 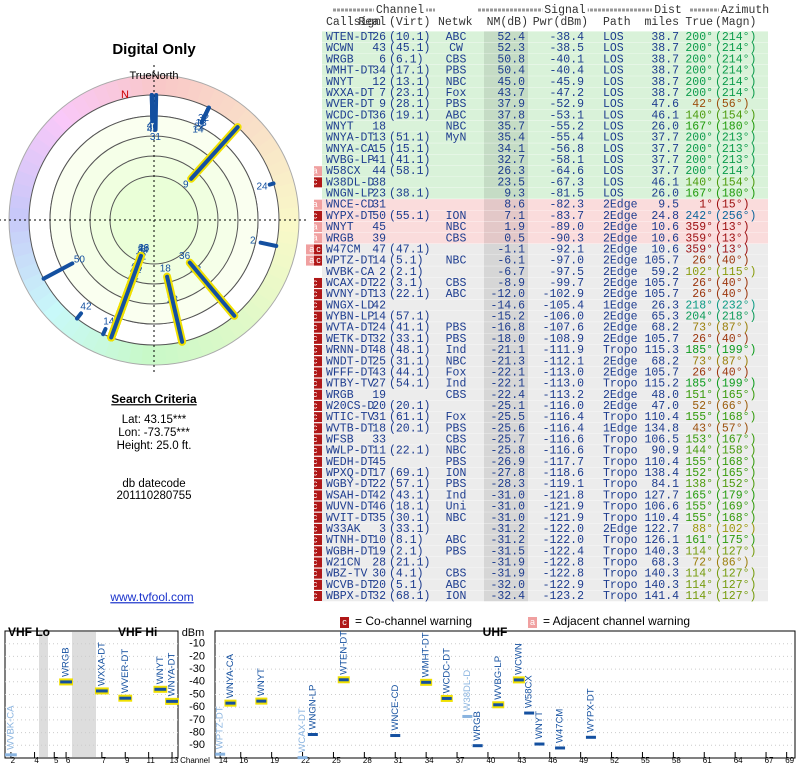 What do you see at coordinates (350, 551) in the screenshot?
I see `cell: WGBH-DT` at bounding box center [350, 551].